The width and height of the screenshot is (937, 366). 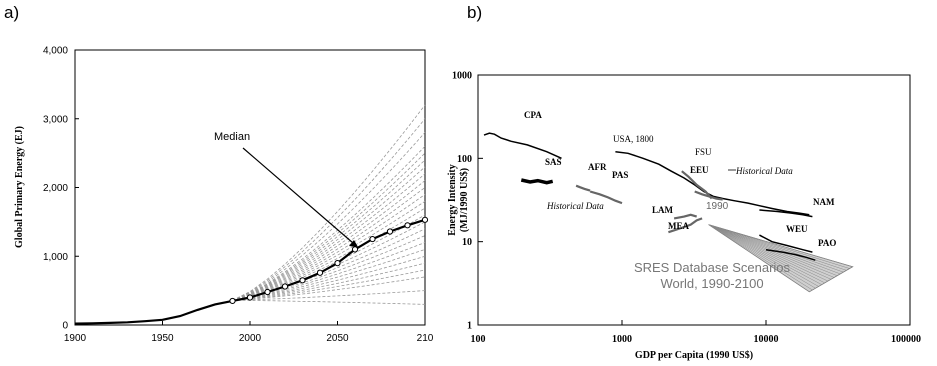 What do you see at coordinates (65, 326) in the screenshot?
I see `y-tick-label: 0` at bounding box center [65, 326].